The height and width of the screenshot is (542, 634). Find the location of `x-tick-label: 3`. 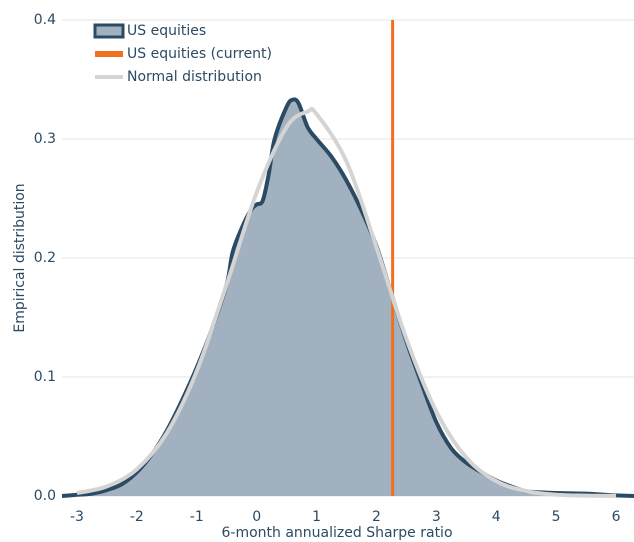

x-tick-label: 3 is located at coordinates (436, 517).